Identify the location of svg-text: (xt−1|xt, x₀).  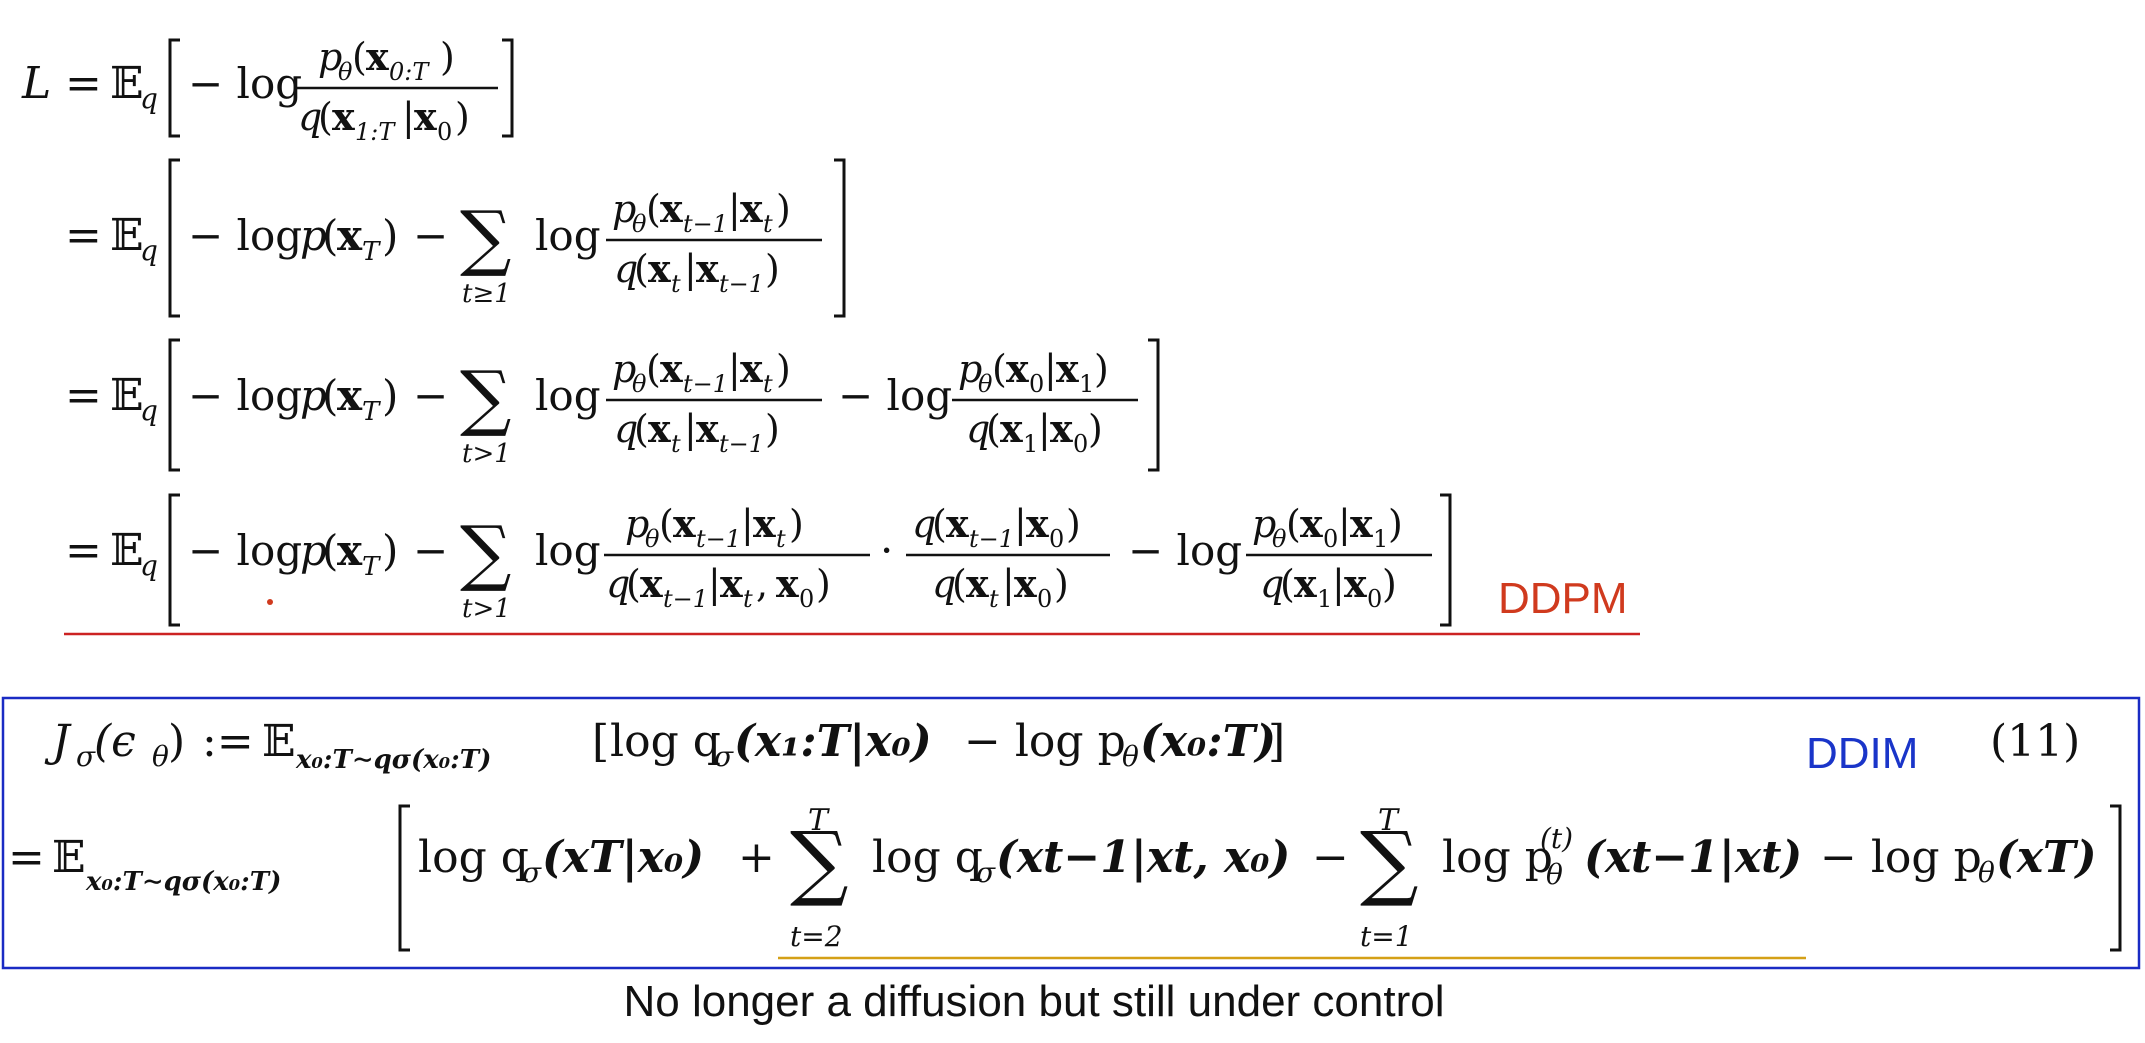
(1143, 857).